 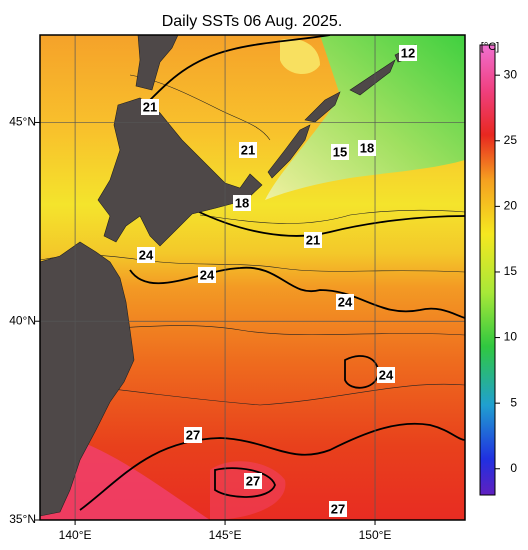 What do you see at coordinates (22, 122) in the screenshot?
I see `lat-tick-label: 45°N` at bounding box center [22, 122].